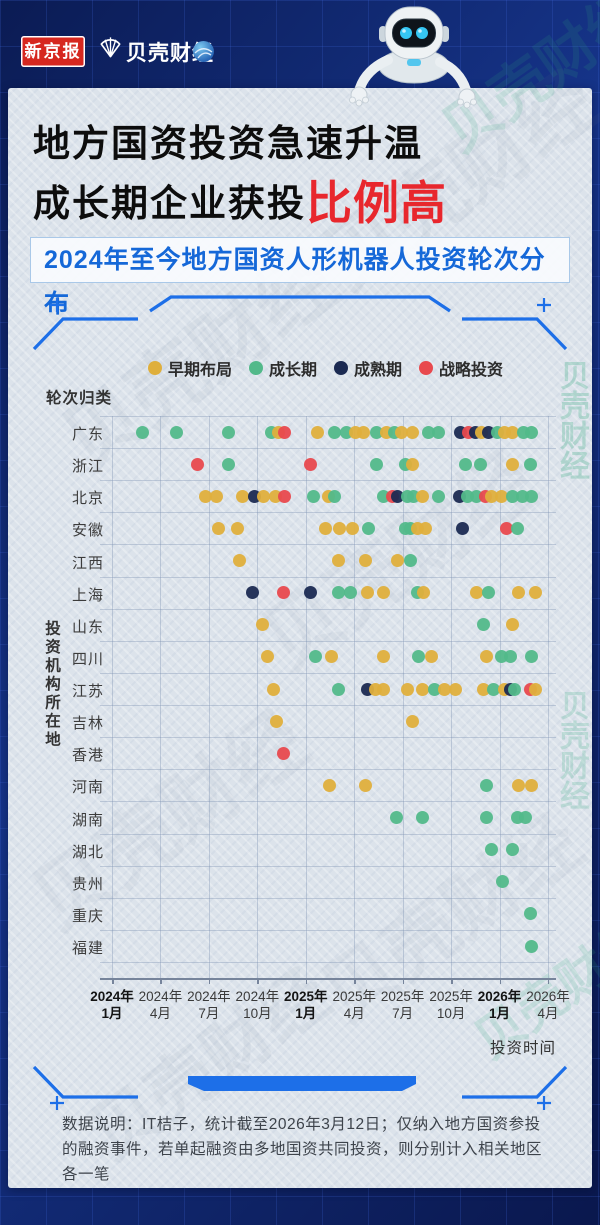 This screenshot has width=600, height=1225. What do you see at coordinates (293, 370) in the screenshot?
I see `legend-label: 成长期` at bounding box center [293, 370].